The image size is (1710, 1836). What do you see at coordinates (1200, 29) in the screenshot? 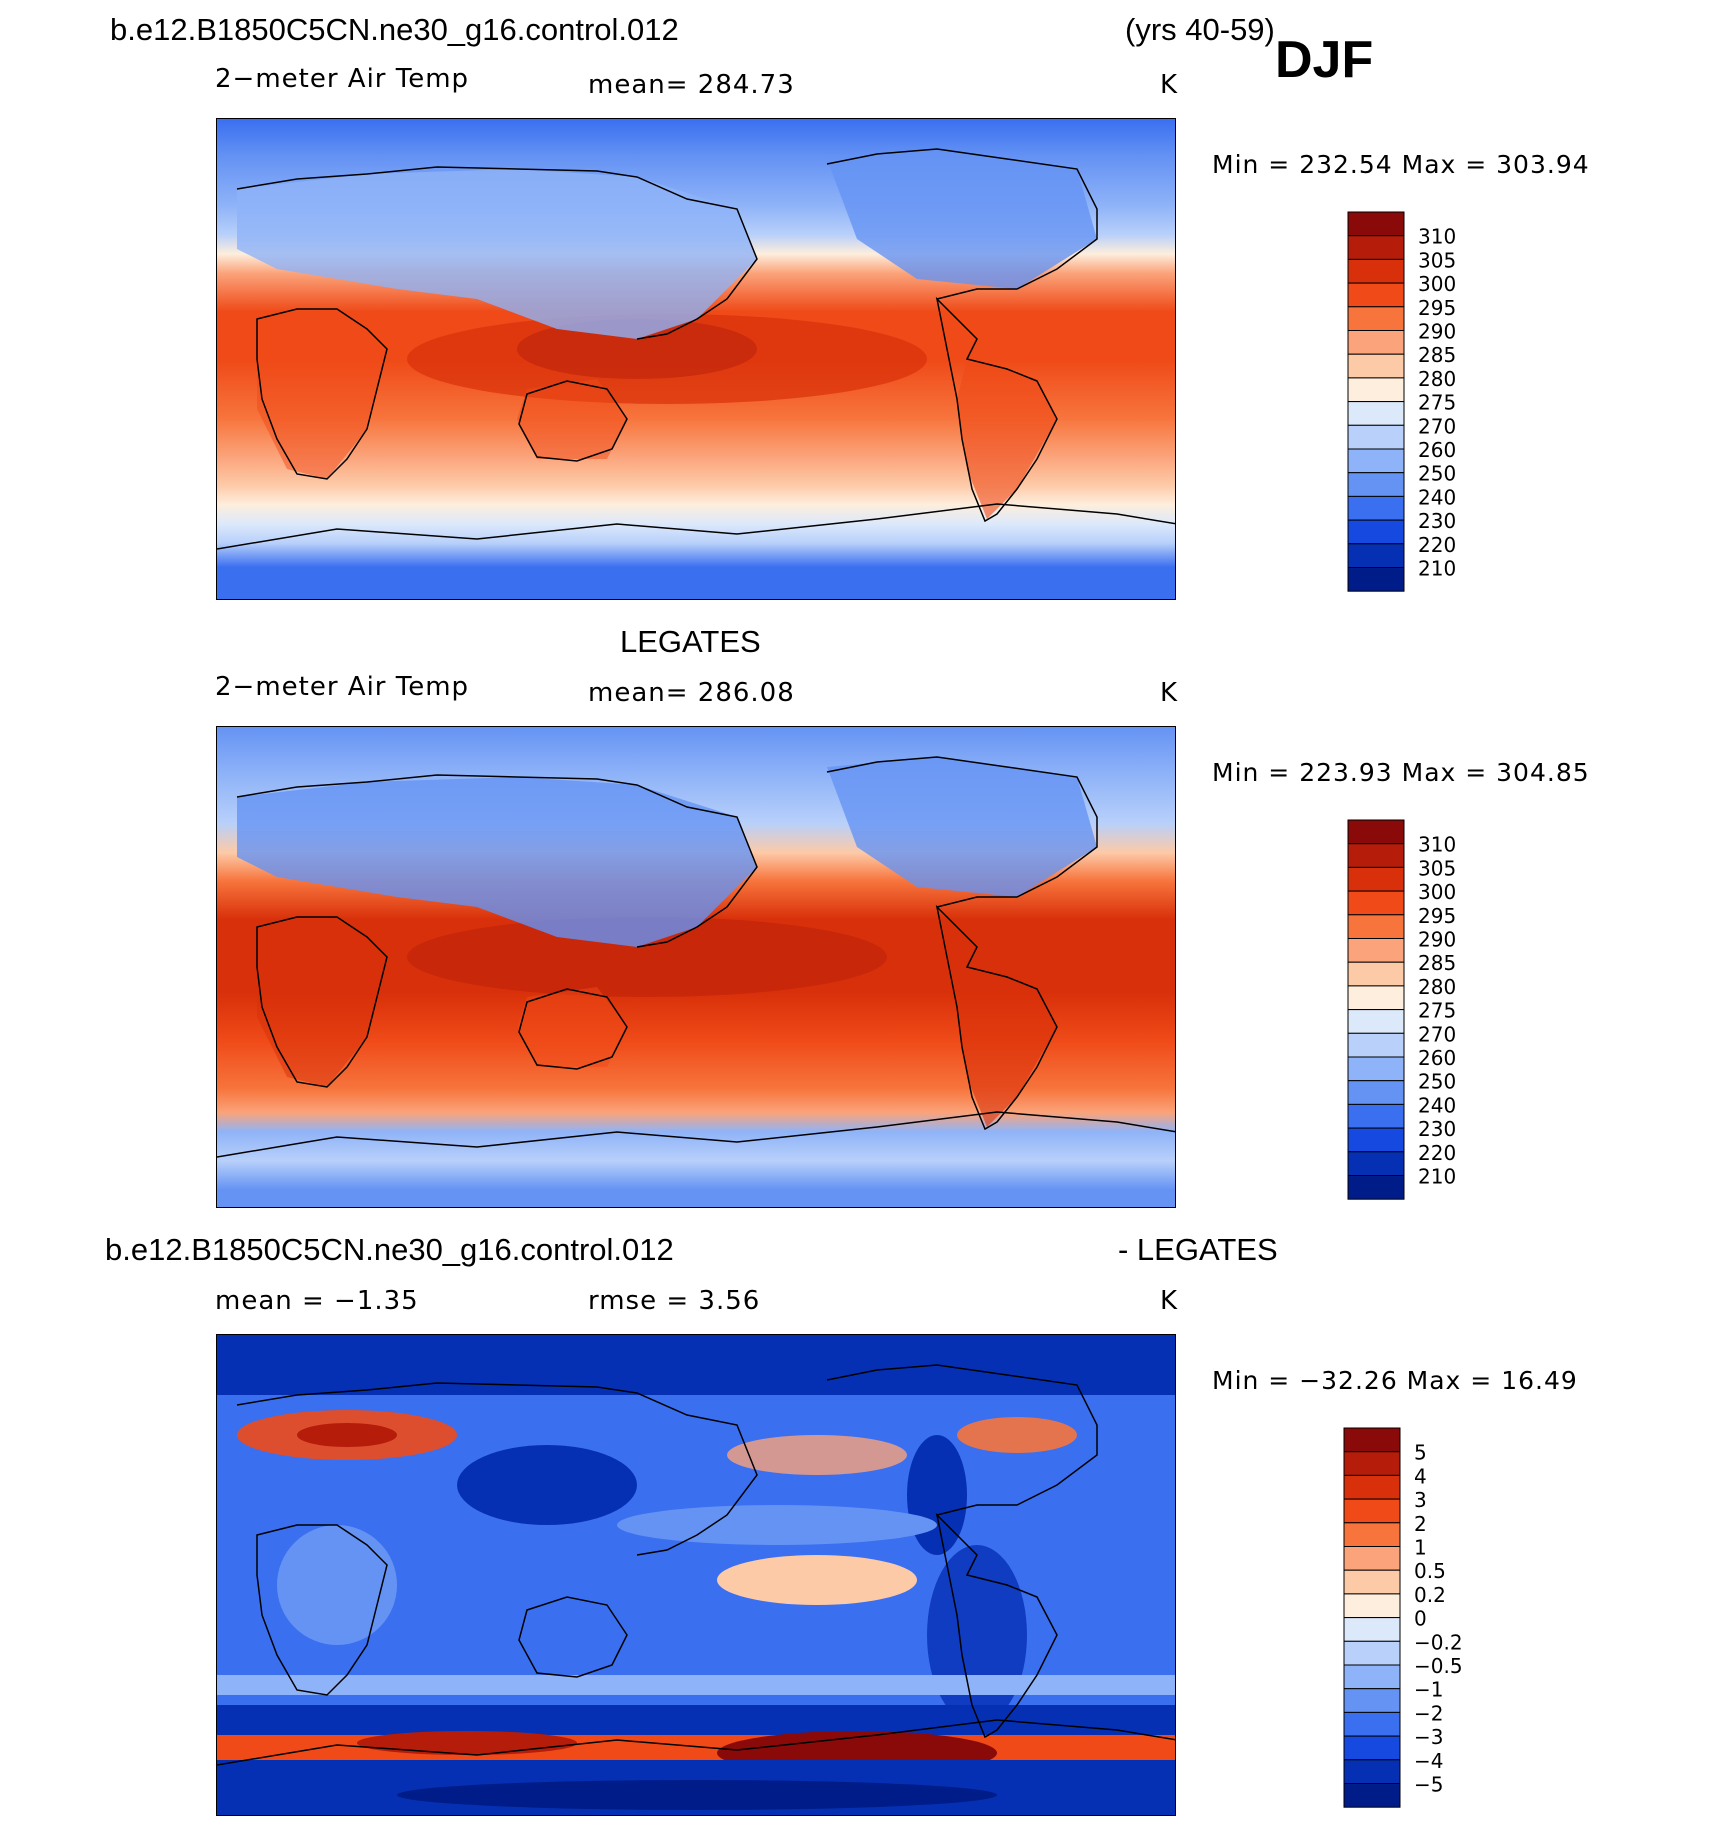
I see `years-label: (yrs 40-59)` at bounding box center [1200, 29].